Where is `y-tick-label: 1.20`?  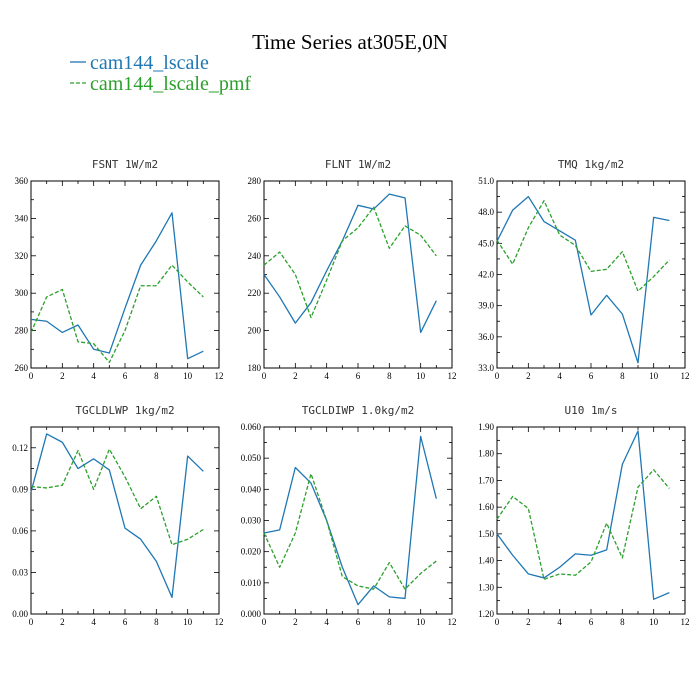 y-tick-label: 1.20 is located at coordinates (486, 614).